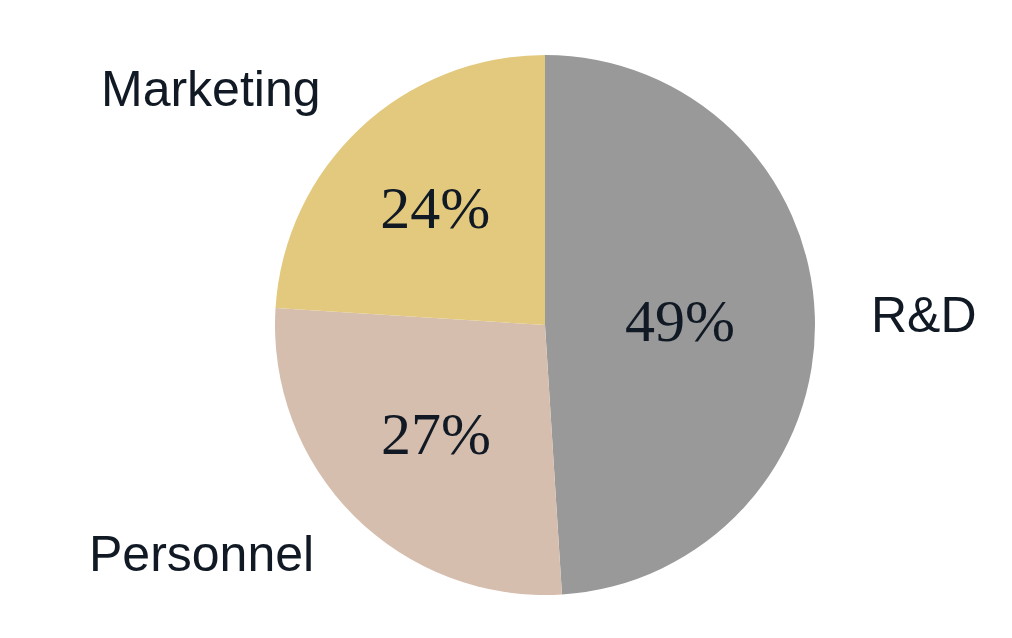 The height and width of the screenshot is (638, 1012). What do you see at coordinates (435, 434) in the screenshot?
I see `data-label: 27%` at bounding box center [435, 434].